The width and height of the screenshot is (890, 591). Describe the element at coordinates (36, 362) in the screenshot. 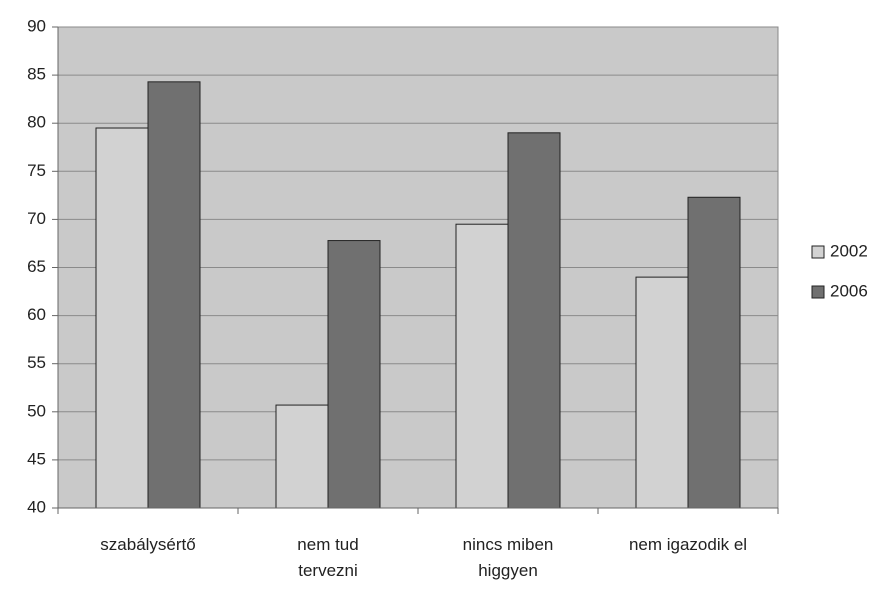

I see `y-tick-label: 55` at that location.